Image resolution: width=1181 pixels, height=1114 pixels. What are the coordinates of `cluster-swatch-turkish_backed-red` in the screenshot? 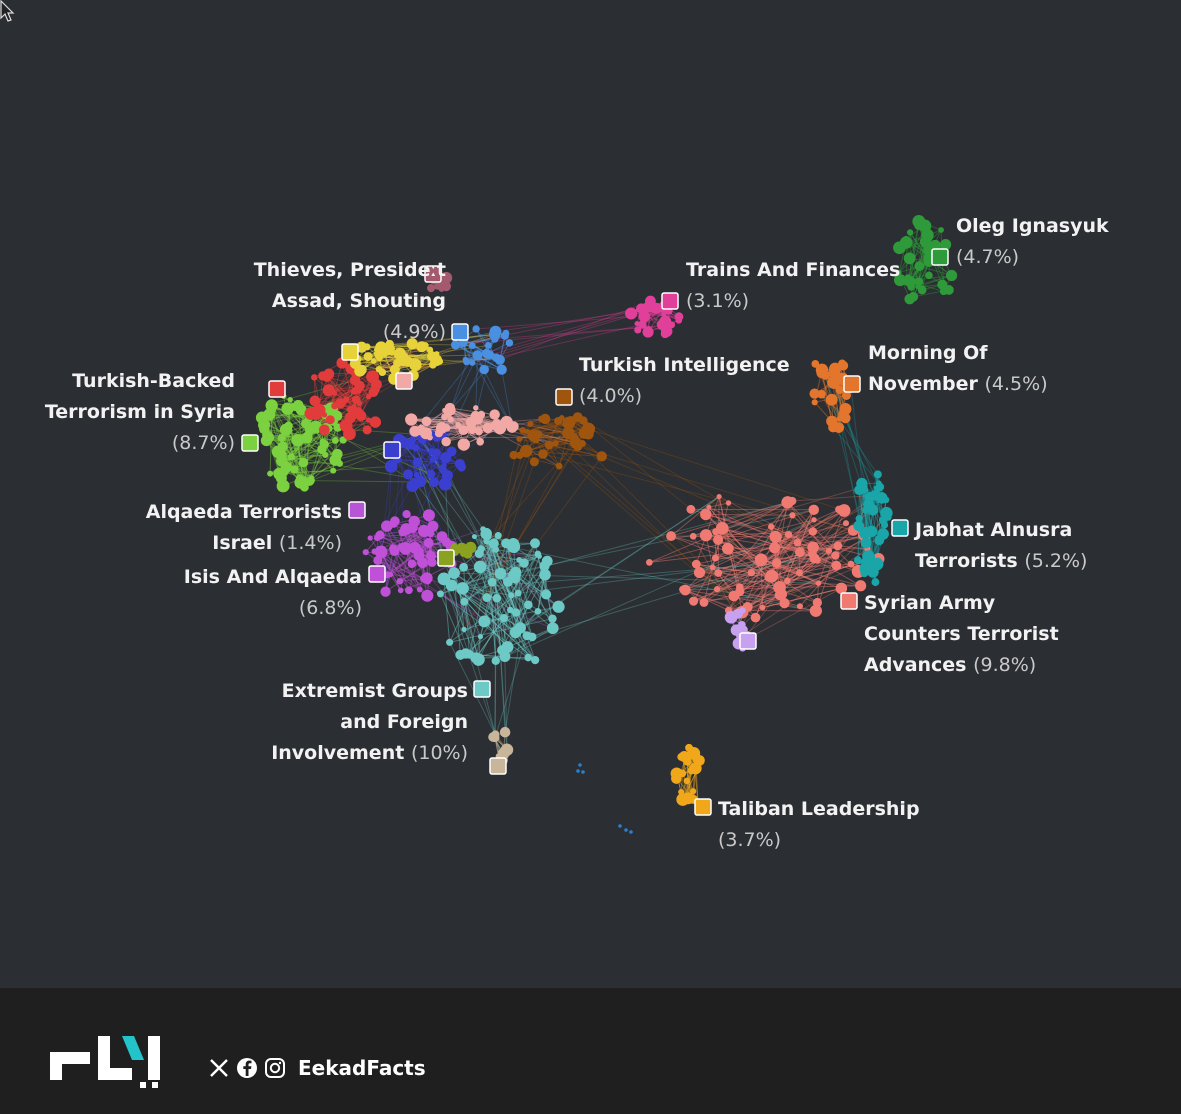 It's located at (277, 389).